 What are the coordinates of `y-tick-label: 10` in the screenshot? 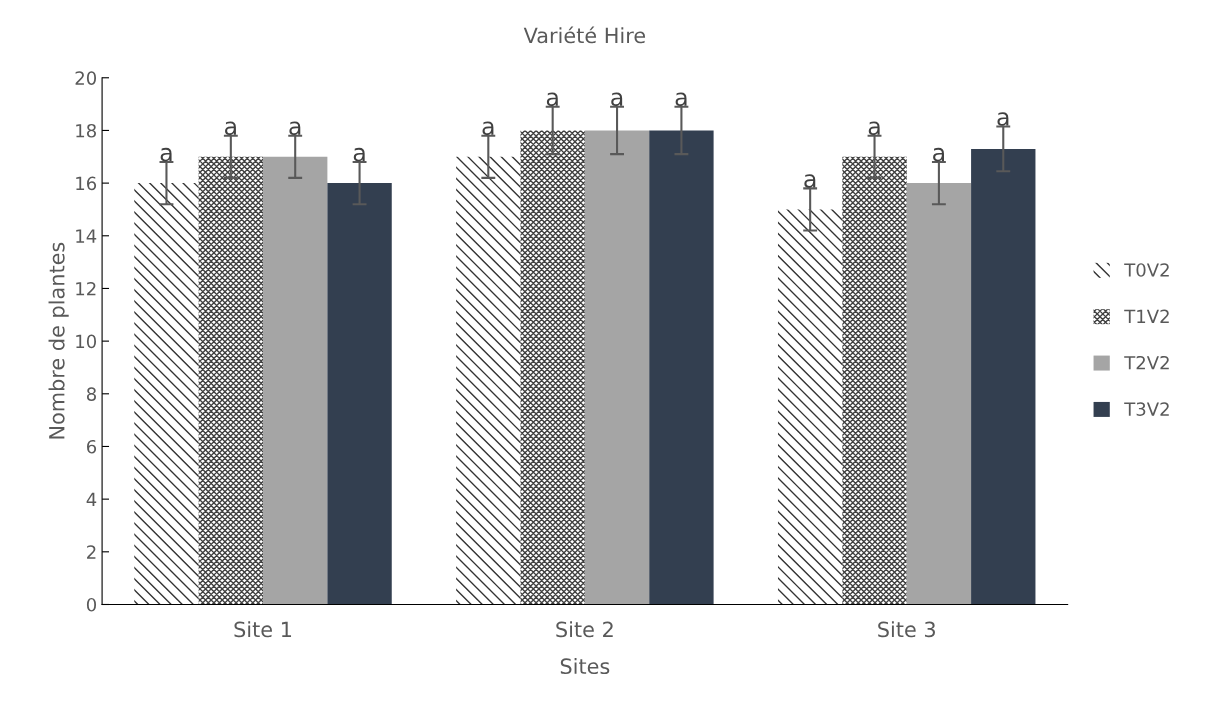 It's located at (86, 341).